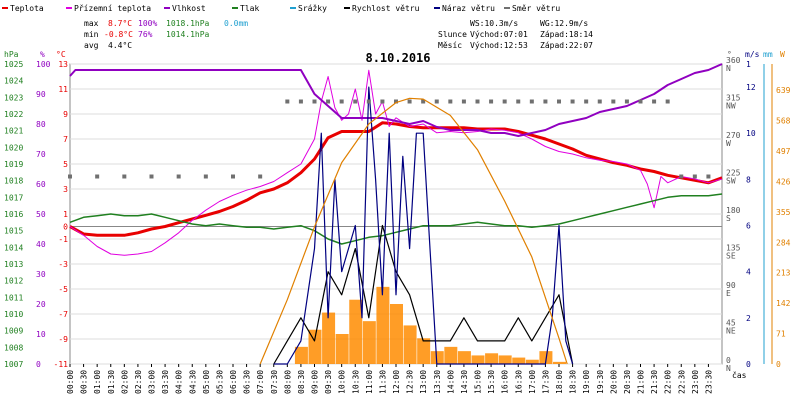 The height and width of the screenshot is (400, 800). What do you see at coordinates (450, 382) in the screenshot?
I see `x-tick-label: 14:00` at bounding box center [450, 382].